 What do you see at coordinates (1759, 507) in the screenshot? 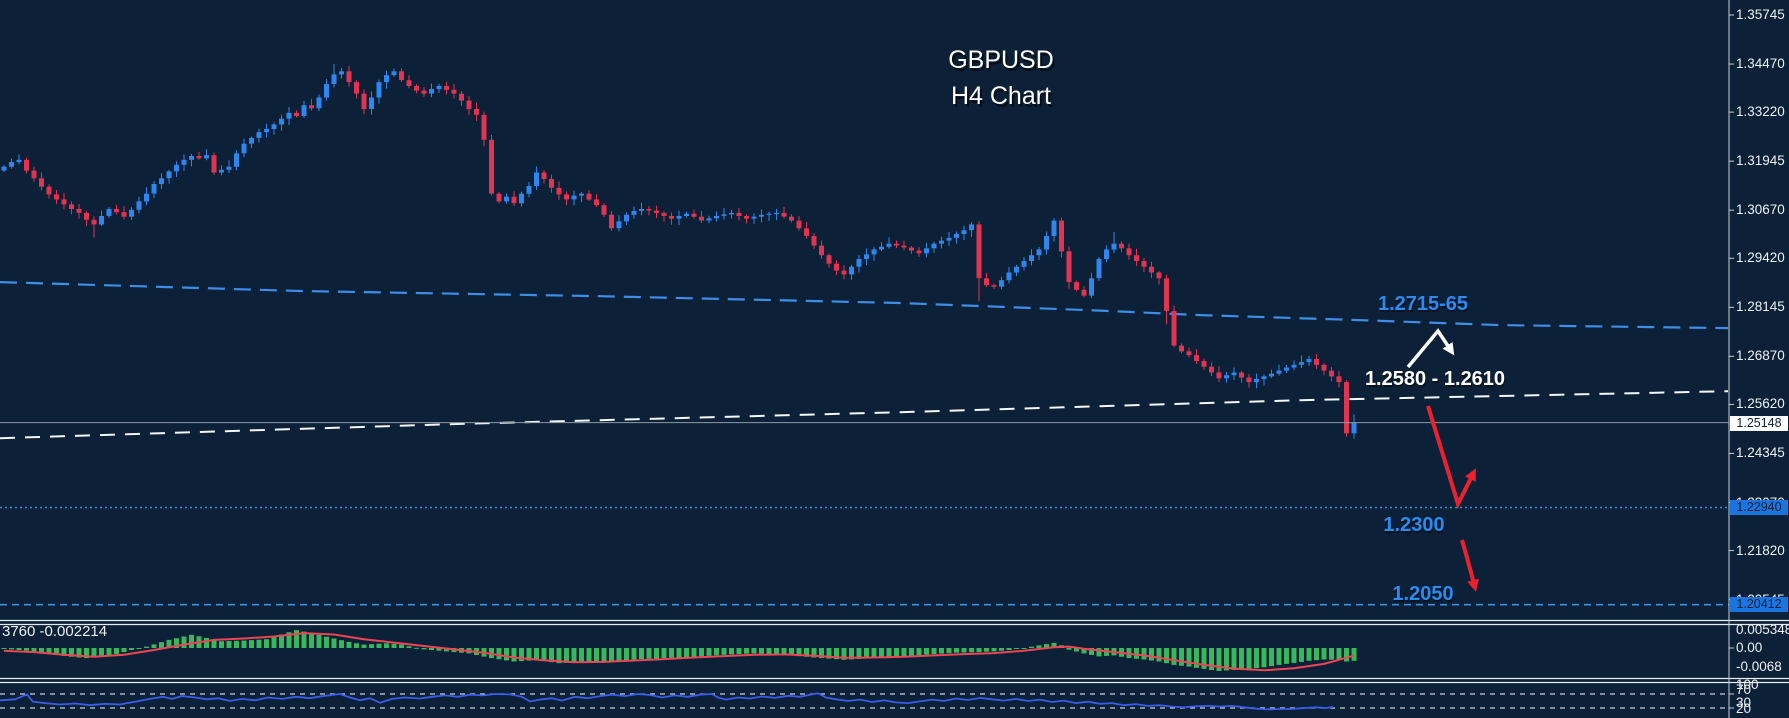
I see `support1-price-tag: 1.22940` at bounding box center [1759, 507].